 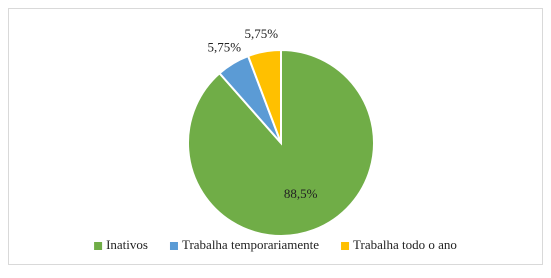 I want to click on legend-label: Trabalha todo o ano, so click(x=405, y=244).